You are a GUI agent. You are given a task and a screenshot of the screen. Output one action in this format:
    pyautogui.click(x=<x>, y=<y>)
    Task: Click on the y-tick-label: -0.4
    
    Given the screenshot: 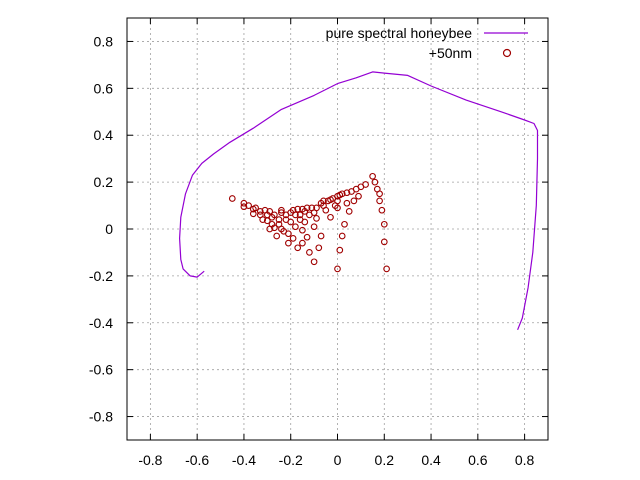 What is the action you would take?
    pyautogui.click(x=101, y=323)
    